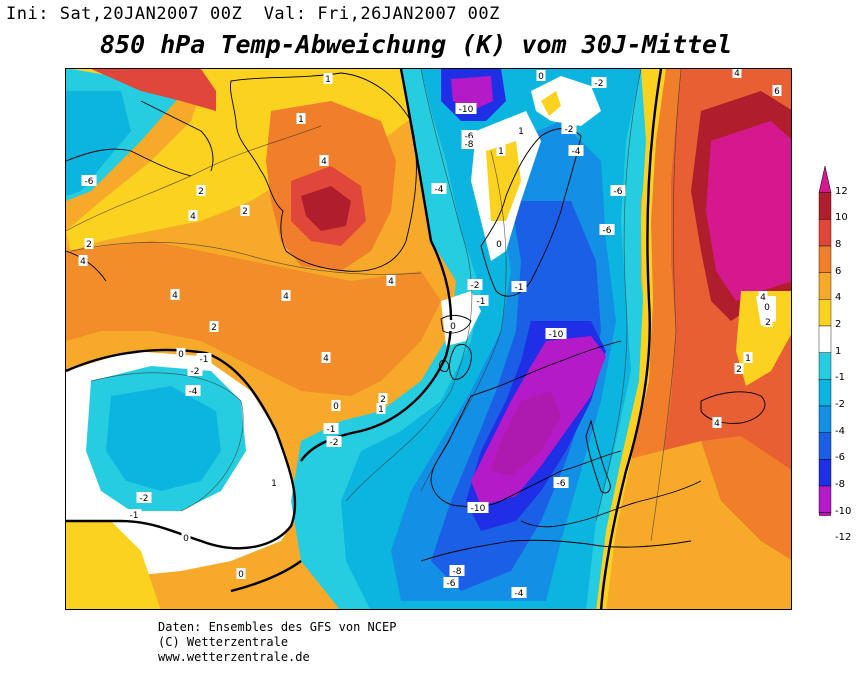 The width and height of the screenshot is (862, 675). Describe the element at coordinates (841, 218) in the screenshot. I see `colorbar-tick-label: 10` at that location.